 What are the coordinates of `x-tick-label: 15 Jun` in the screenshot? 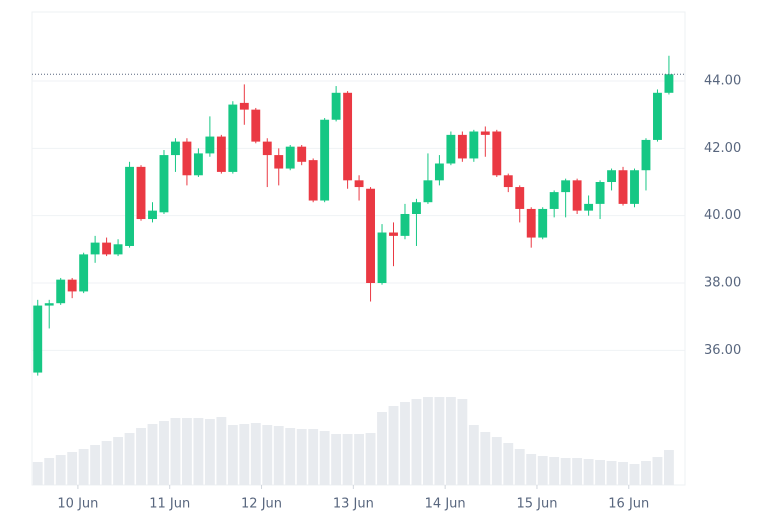 It's located at (536, 504).